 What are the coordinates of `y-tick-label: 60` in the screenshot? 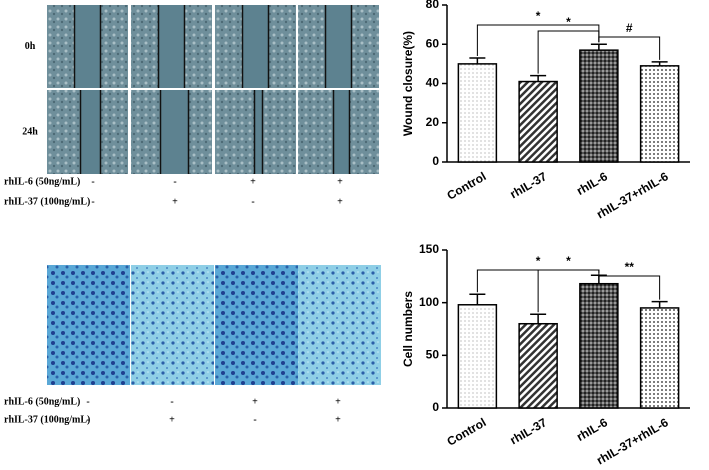 It's located at (433, 43).